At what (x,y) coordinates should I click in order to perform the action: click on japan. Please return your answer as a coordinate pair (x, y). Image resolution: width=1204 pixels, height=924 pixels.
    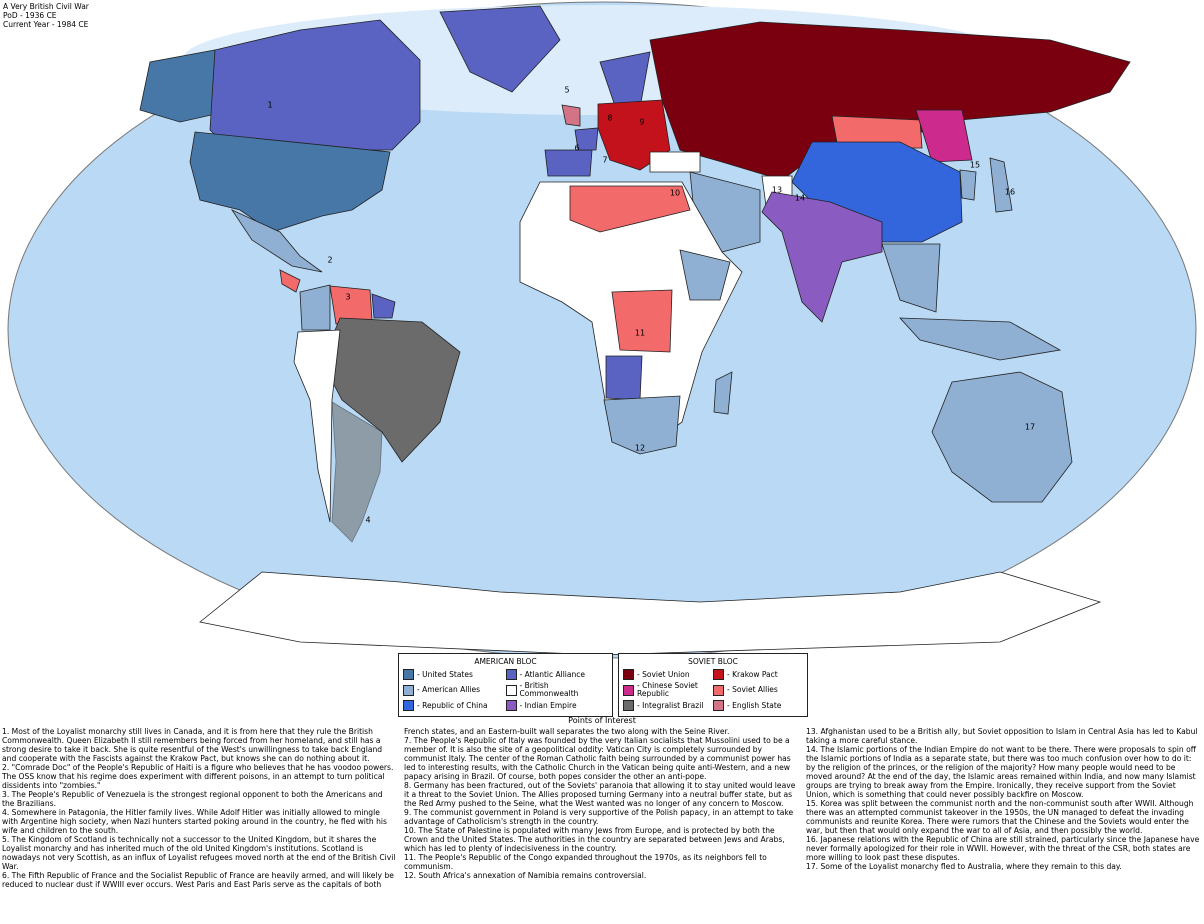
    Looking at the image, I should click on (1001, 185).